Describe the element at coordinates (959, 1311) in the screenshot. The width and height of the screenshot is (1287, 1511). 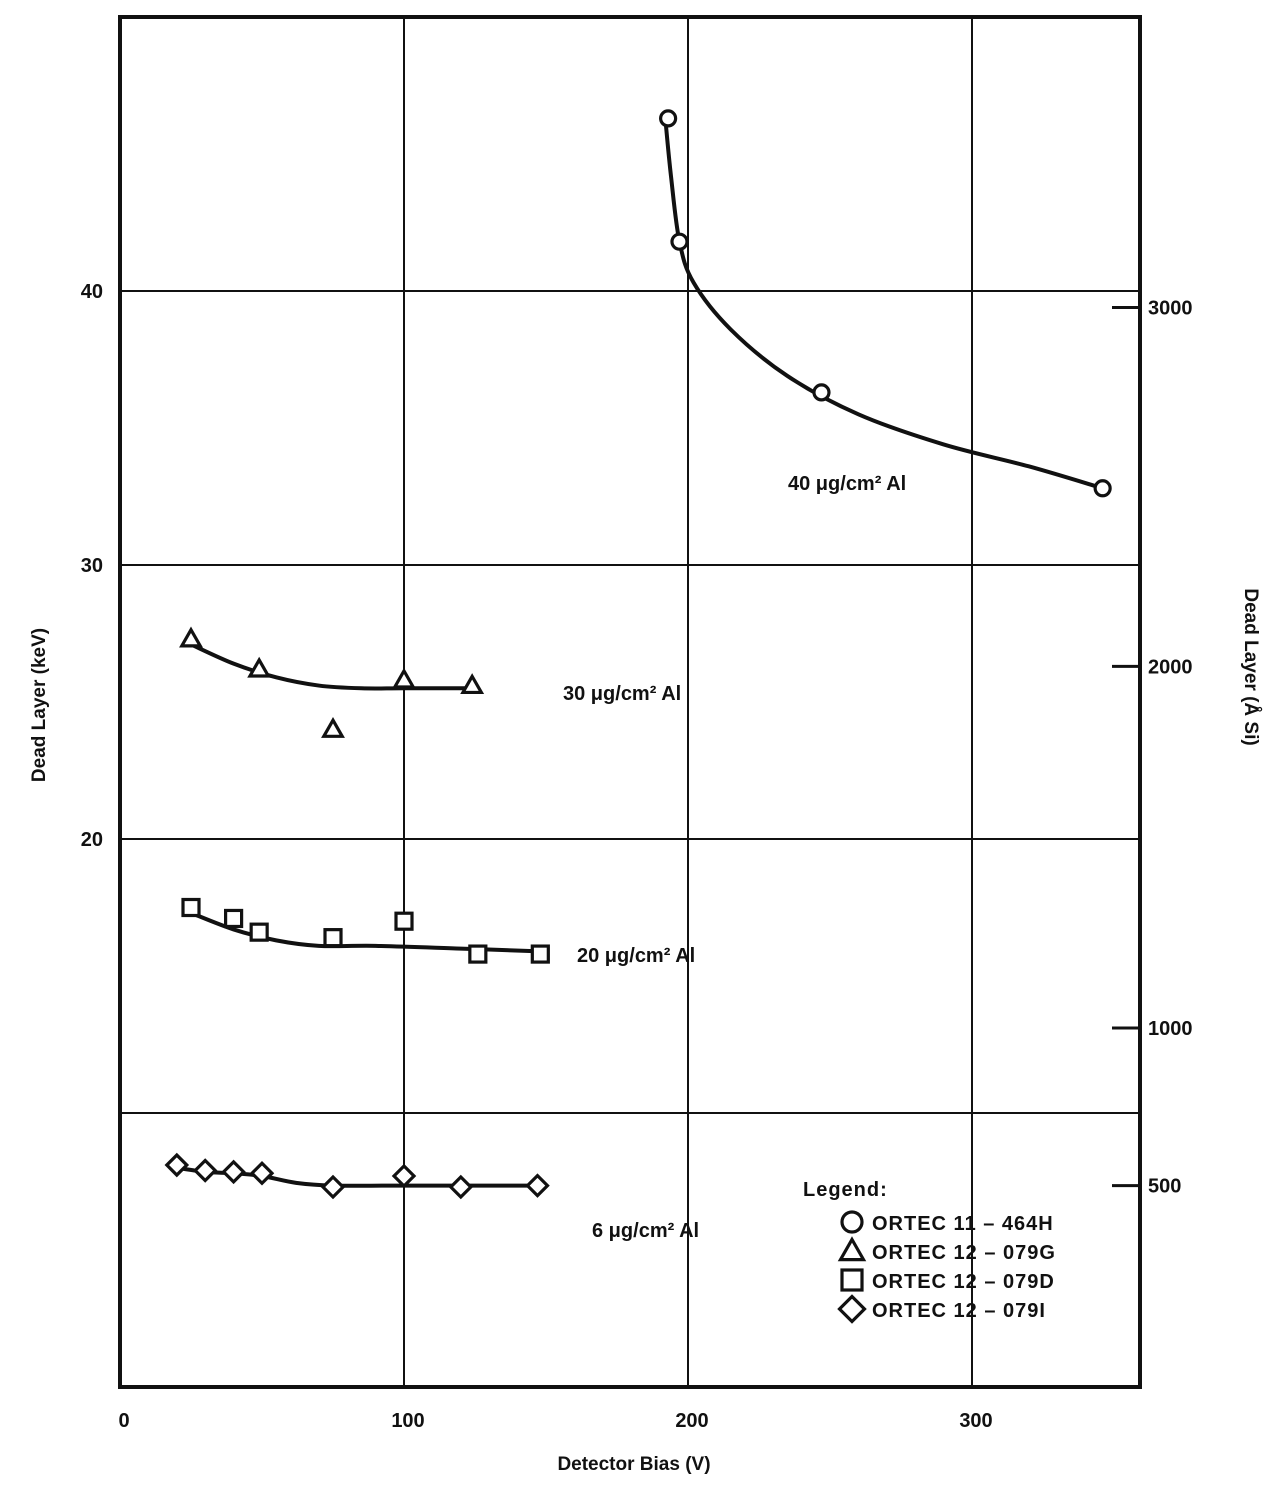
I see `legend-label: ORTEC 12 – 079I` at that location.